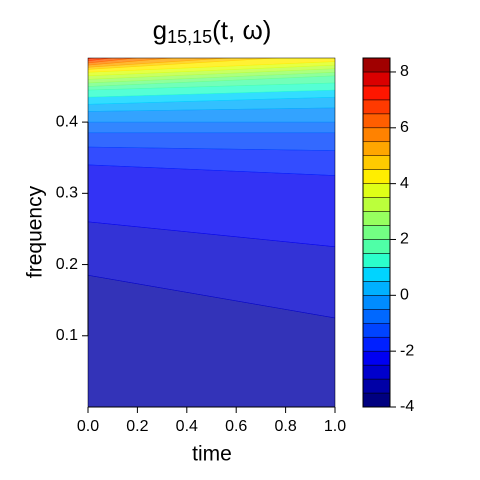  What do you see at coordinates (189, 37) in the screenshot?
I see `title-subscript: 15,15` at bounding box center [189, 37].